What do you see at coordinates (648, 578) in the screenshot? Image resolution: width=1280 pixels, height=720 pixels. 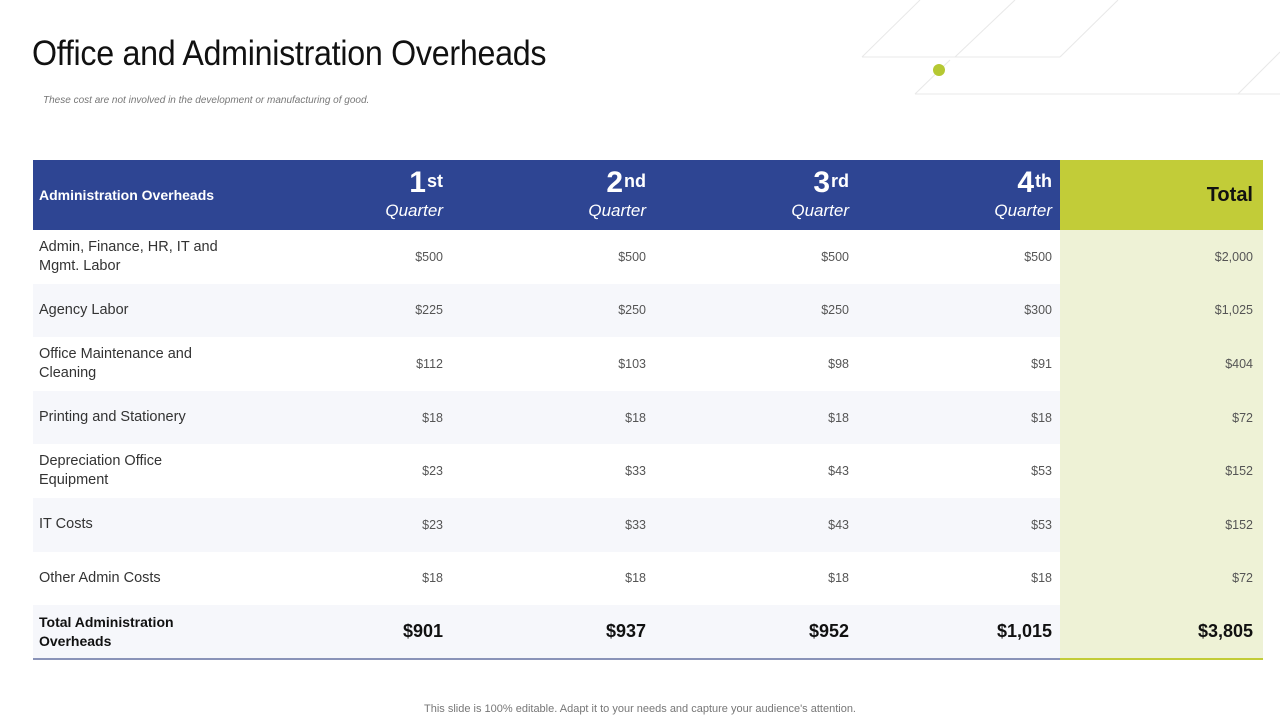 I see `table-row: Other Admin Costs $18 $18 $18 $18 $72` at bounding box center [648, 578].